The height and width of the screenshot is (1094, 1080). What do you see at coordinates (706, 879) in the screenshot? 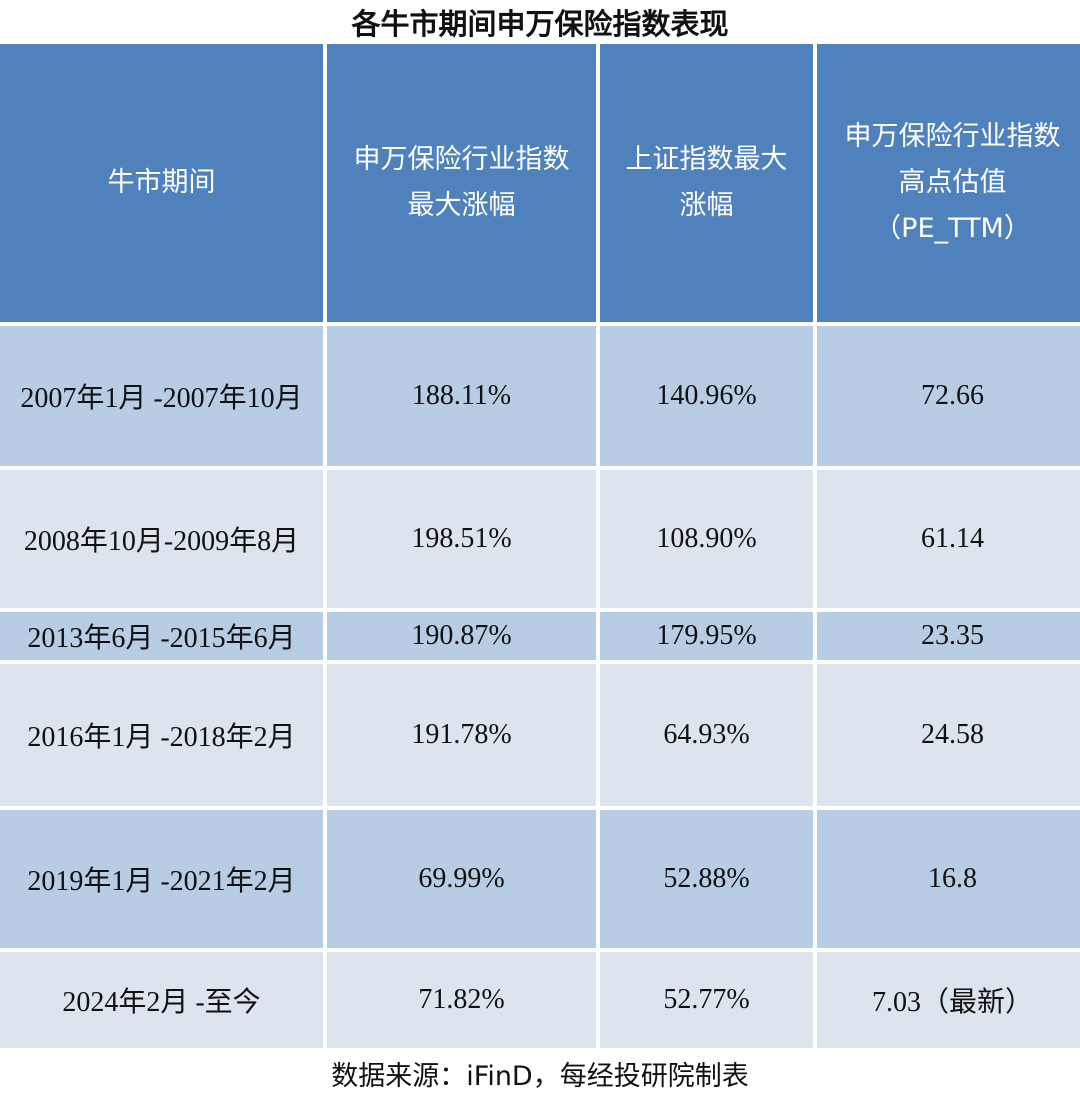
I see `cell-sse-gain: 52.88%` at bounding box center [706, 879].